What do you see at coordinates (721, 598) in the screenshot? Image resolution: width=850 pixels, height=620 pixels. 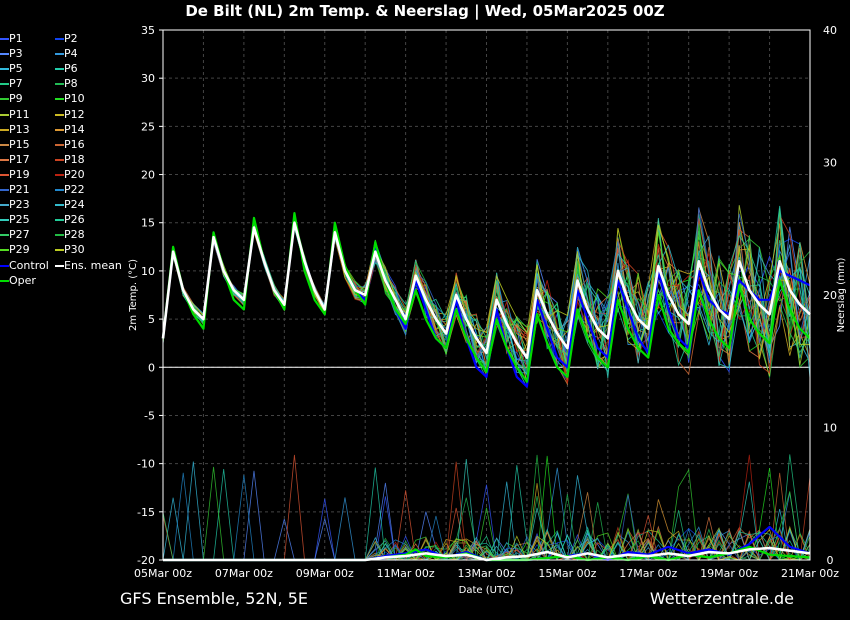 I see `site-credit: Wetterzentrale.de` at bounding box center [721, 598].